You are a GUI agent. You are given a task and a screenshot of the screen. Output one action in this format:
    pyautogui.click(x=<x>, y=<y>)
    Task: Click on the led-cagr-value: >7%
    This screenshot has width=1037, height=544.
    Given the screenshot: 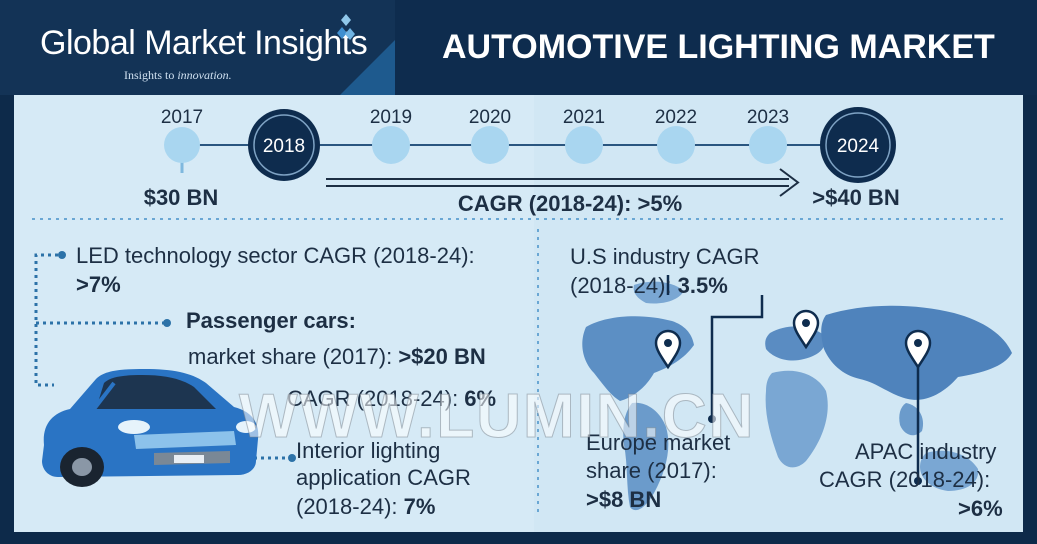 What is the action you would take?
    pyautogui.click(x=98, y=284)
    